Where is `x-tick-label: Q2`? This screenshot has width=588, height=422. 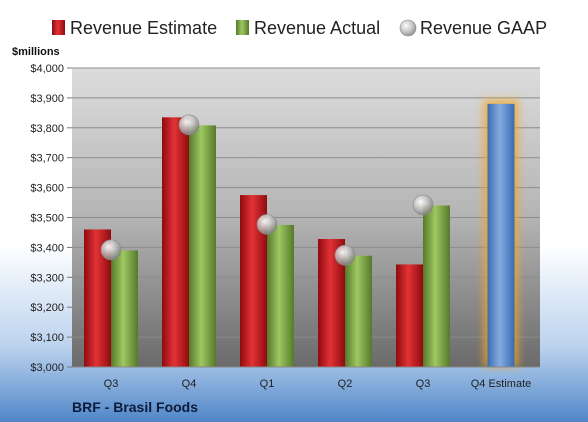
x-tick-label: Q2 is located at coordinates (345, 384).